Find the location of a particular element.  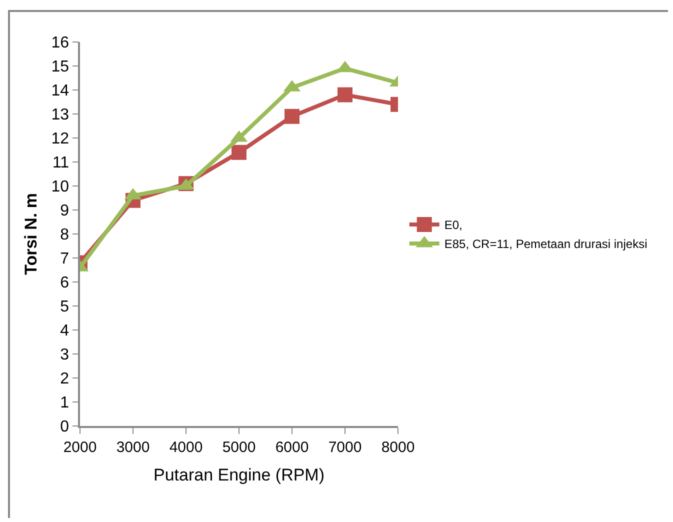

y-tick-label: 1 is located at coordinates (65, 403).